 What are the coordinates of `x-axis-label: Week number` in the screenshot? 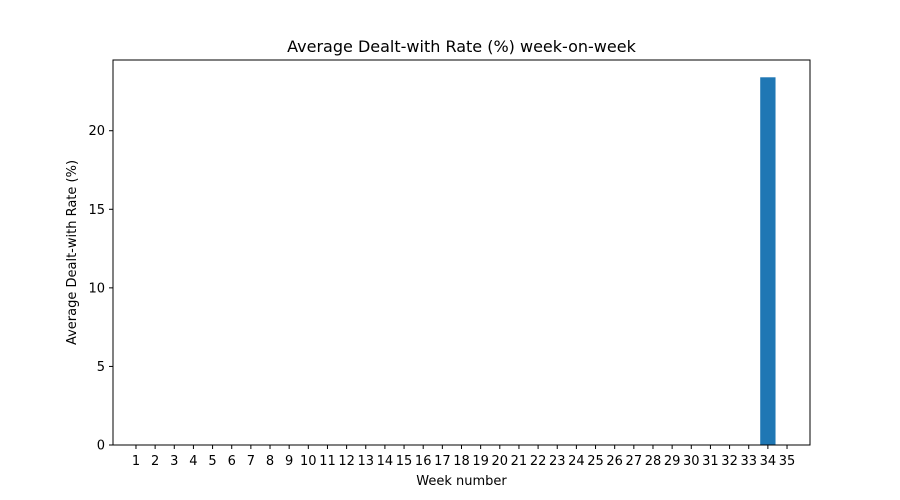 It's located at (461, 481).